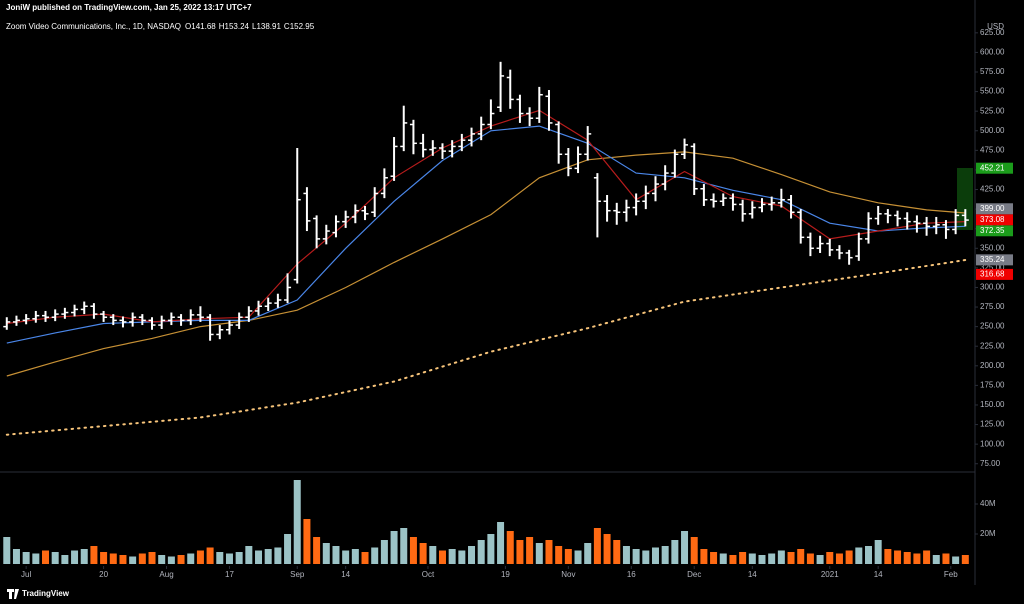 The height and width of the screenshot is (604, 1024). What do you see at coordinates (992, 259) in the screenshot?
I see `price-tag-label: 335.24` at bounding box center [992, 259].